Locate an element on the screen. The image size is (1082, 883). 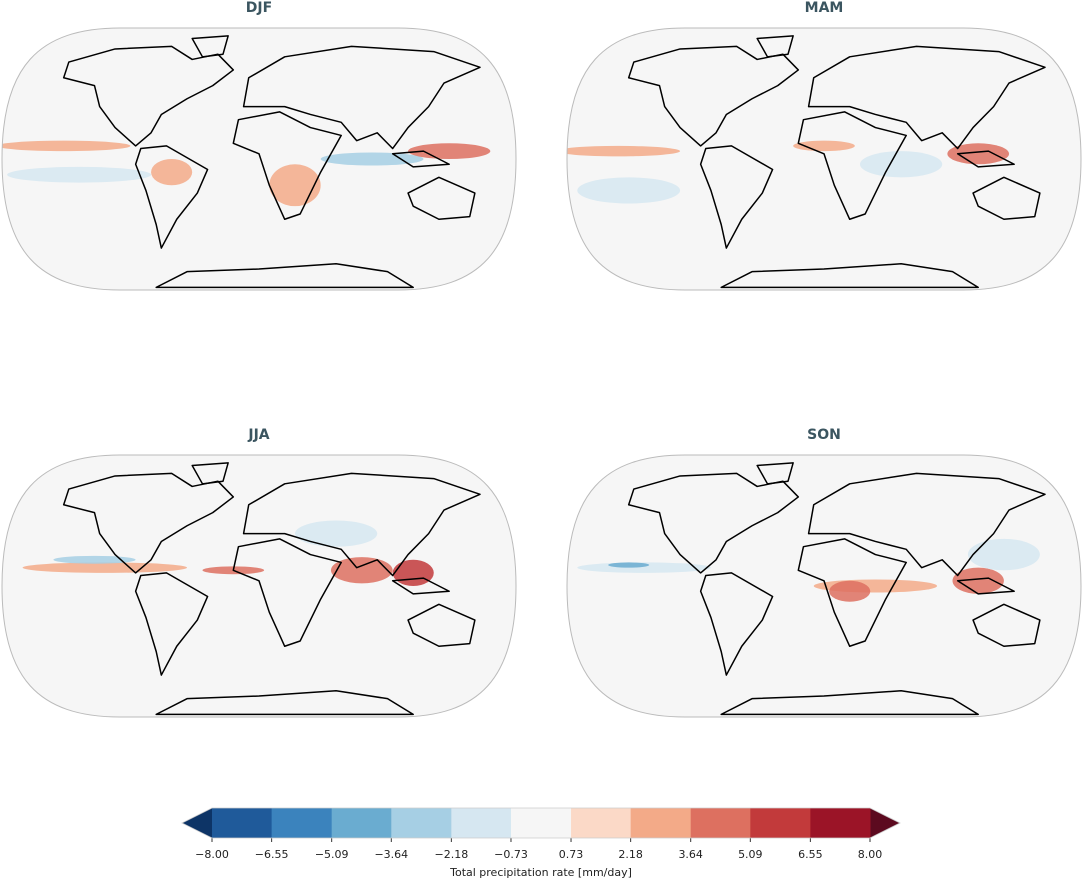
colorbar-tick-label: −3.64 is located at coordinates (391, 854).